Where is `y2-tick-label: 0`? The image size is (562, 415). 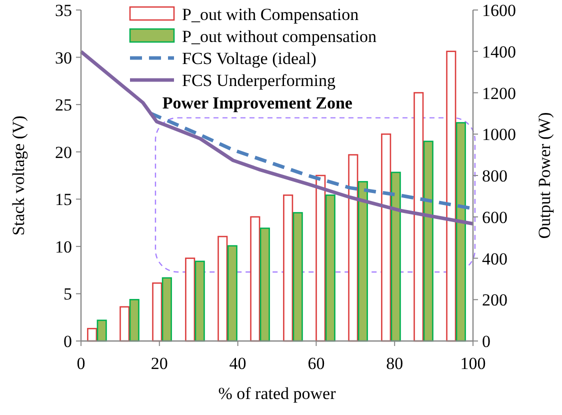 y2-tick-label: 0 is located at coordinates (486, 341).